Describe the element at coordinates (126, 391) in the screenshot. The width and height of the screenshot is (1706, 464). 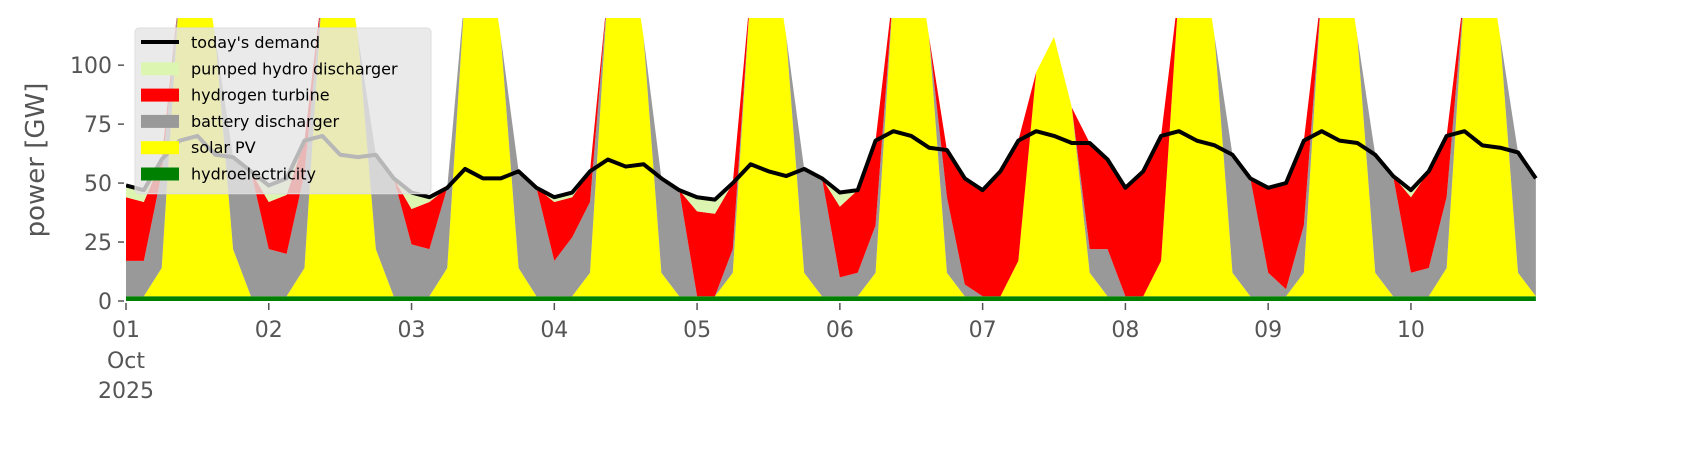
I see `x-tick-sublabel: 2025` at that location.